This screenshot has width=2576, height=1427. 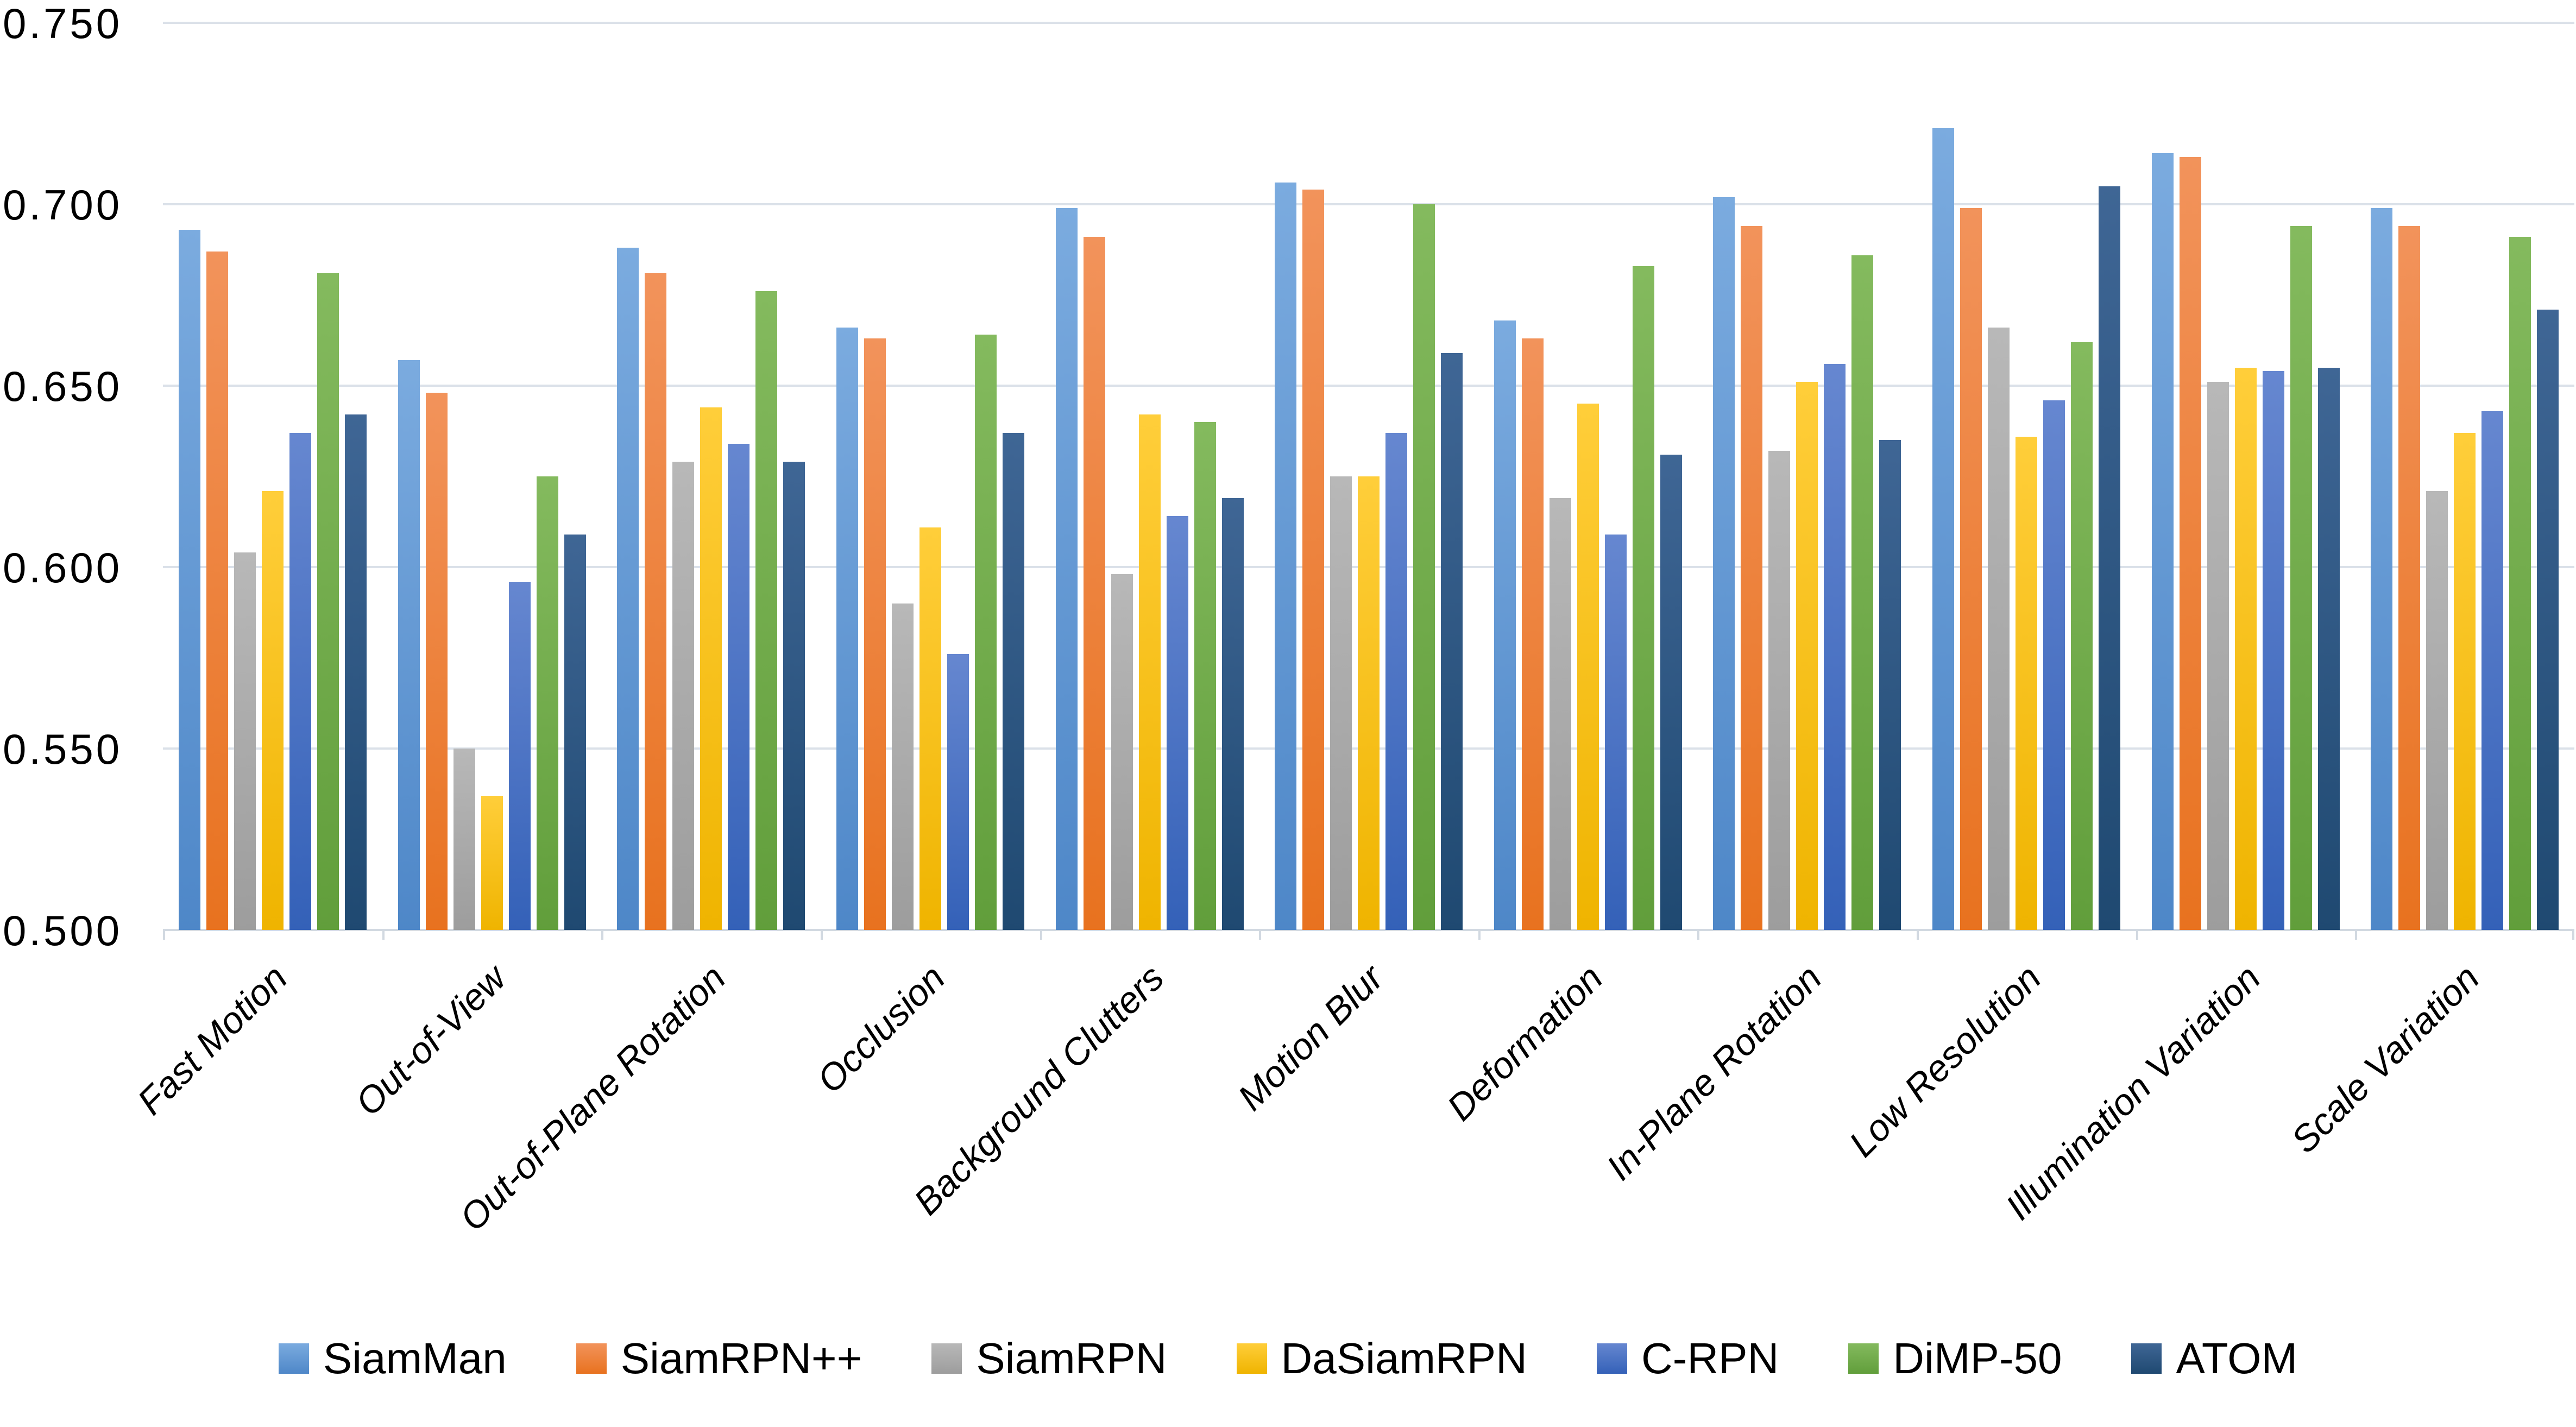 I want to click on y-axis-tick-label: 0.550, so click(x=63, y=749).